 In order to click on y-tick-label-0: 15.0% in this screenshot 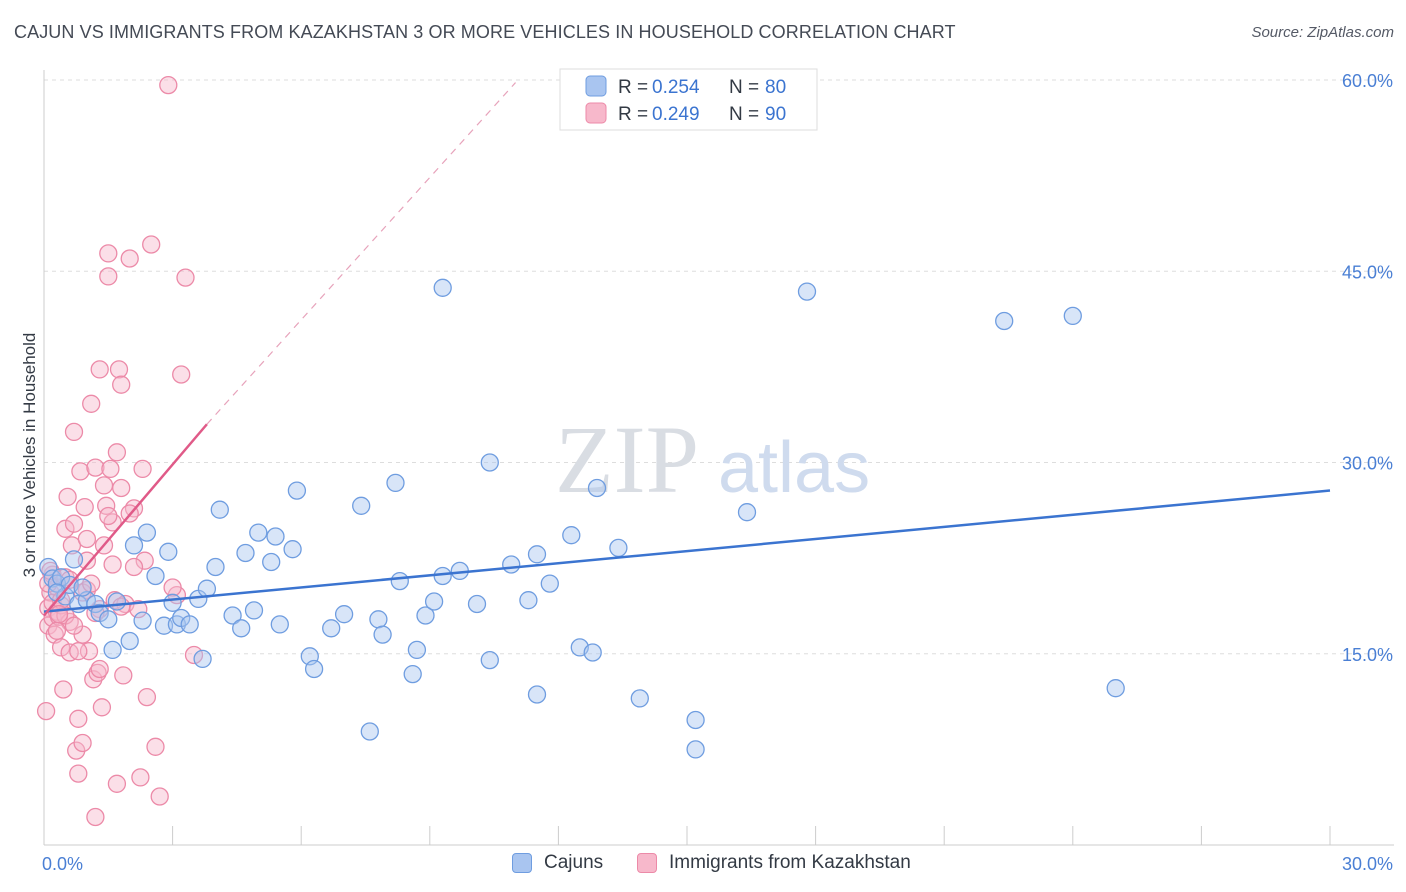, I will do `click(1367, 655)`.